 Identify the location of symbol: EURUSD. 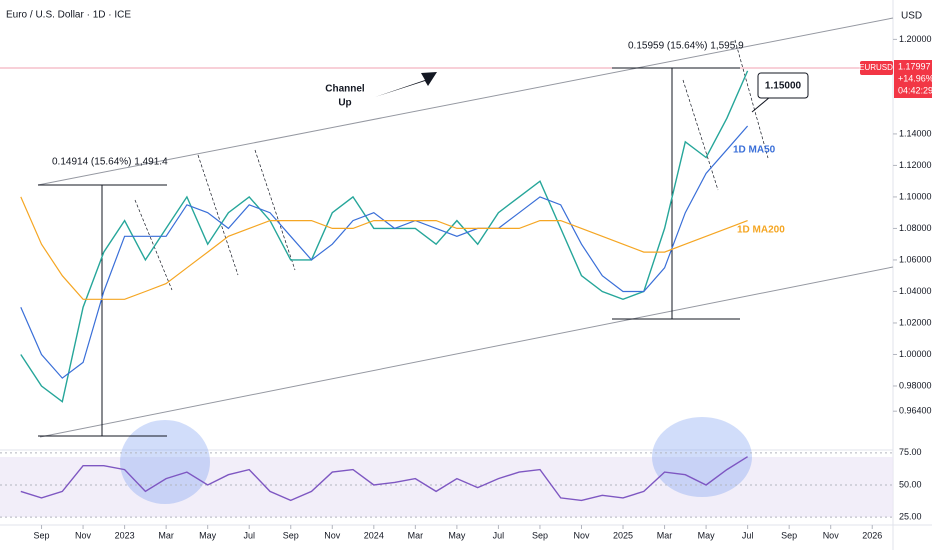
(876, 67).